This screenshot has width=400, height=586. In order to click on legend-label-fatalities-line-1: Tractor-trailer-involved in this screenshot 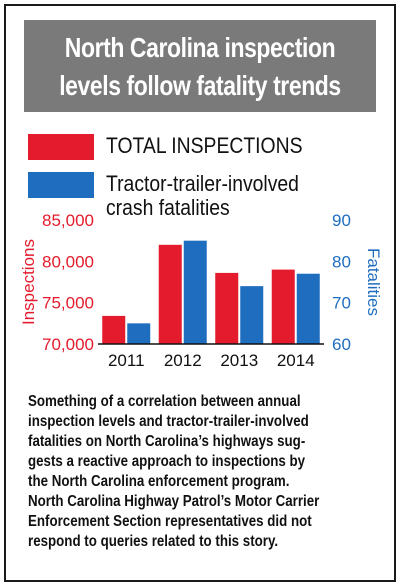, I will do `click(202, 183)`.